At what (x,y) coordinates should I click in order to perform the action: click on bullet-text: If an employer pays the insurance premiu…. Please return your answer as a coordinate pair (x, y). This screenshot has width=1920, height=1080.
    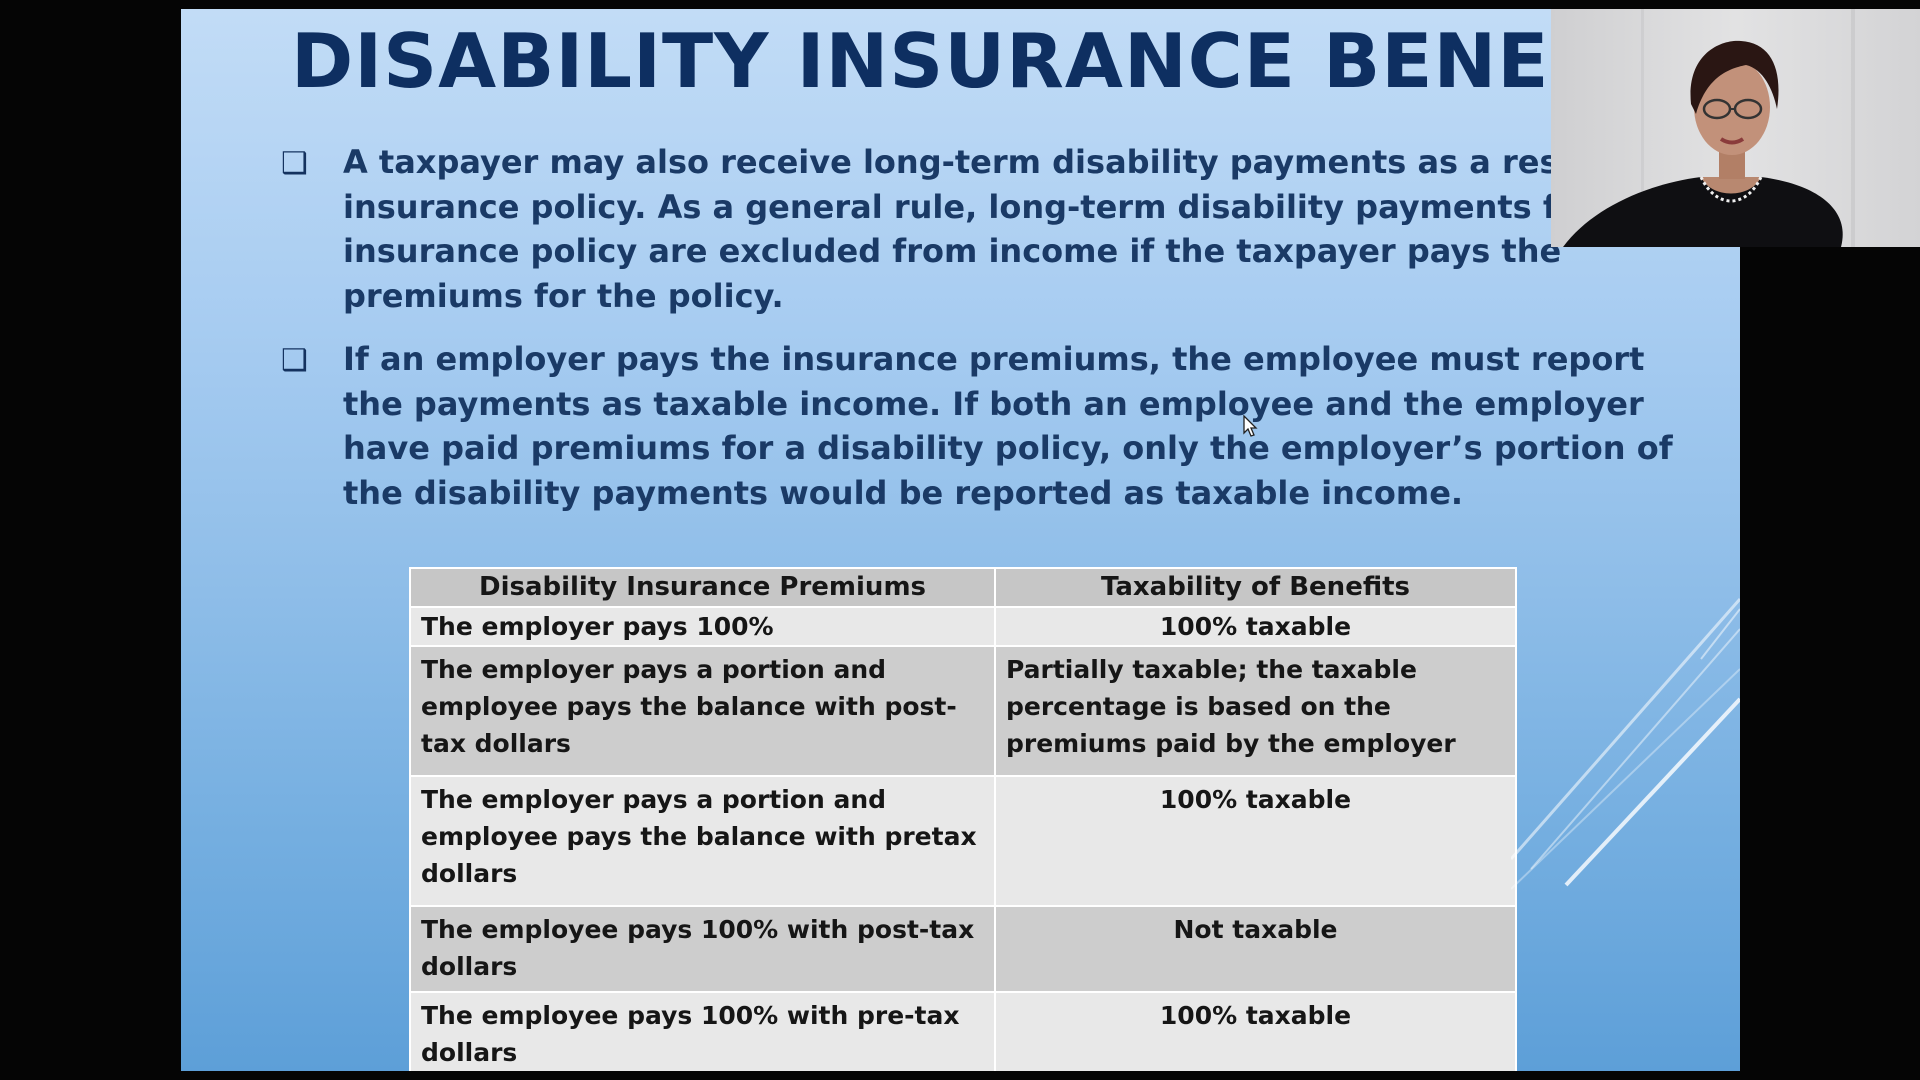
    Looking at the image, I should click on (1008, 426).